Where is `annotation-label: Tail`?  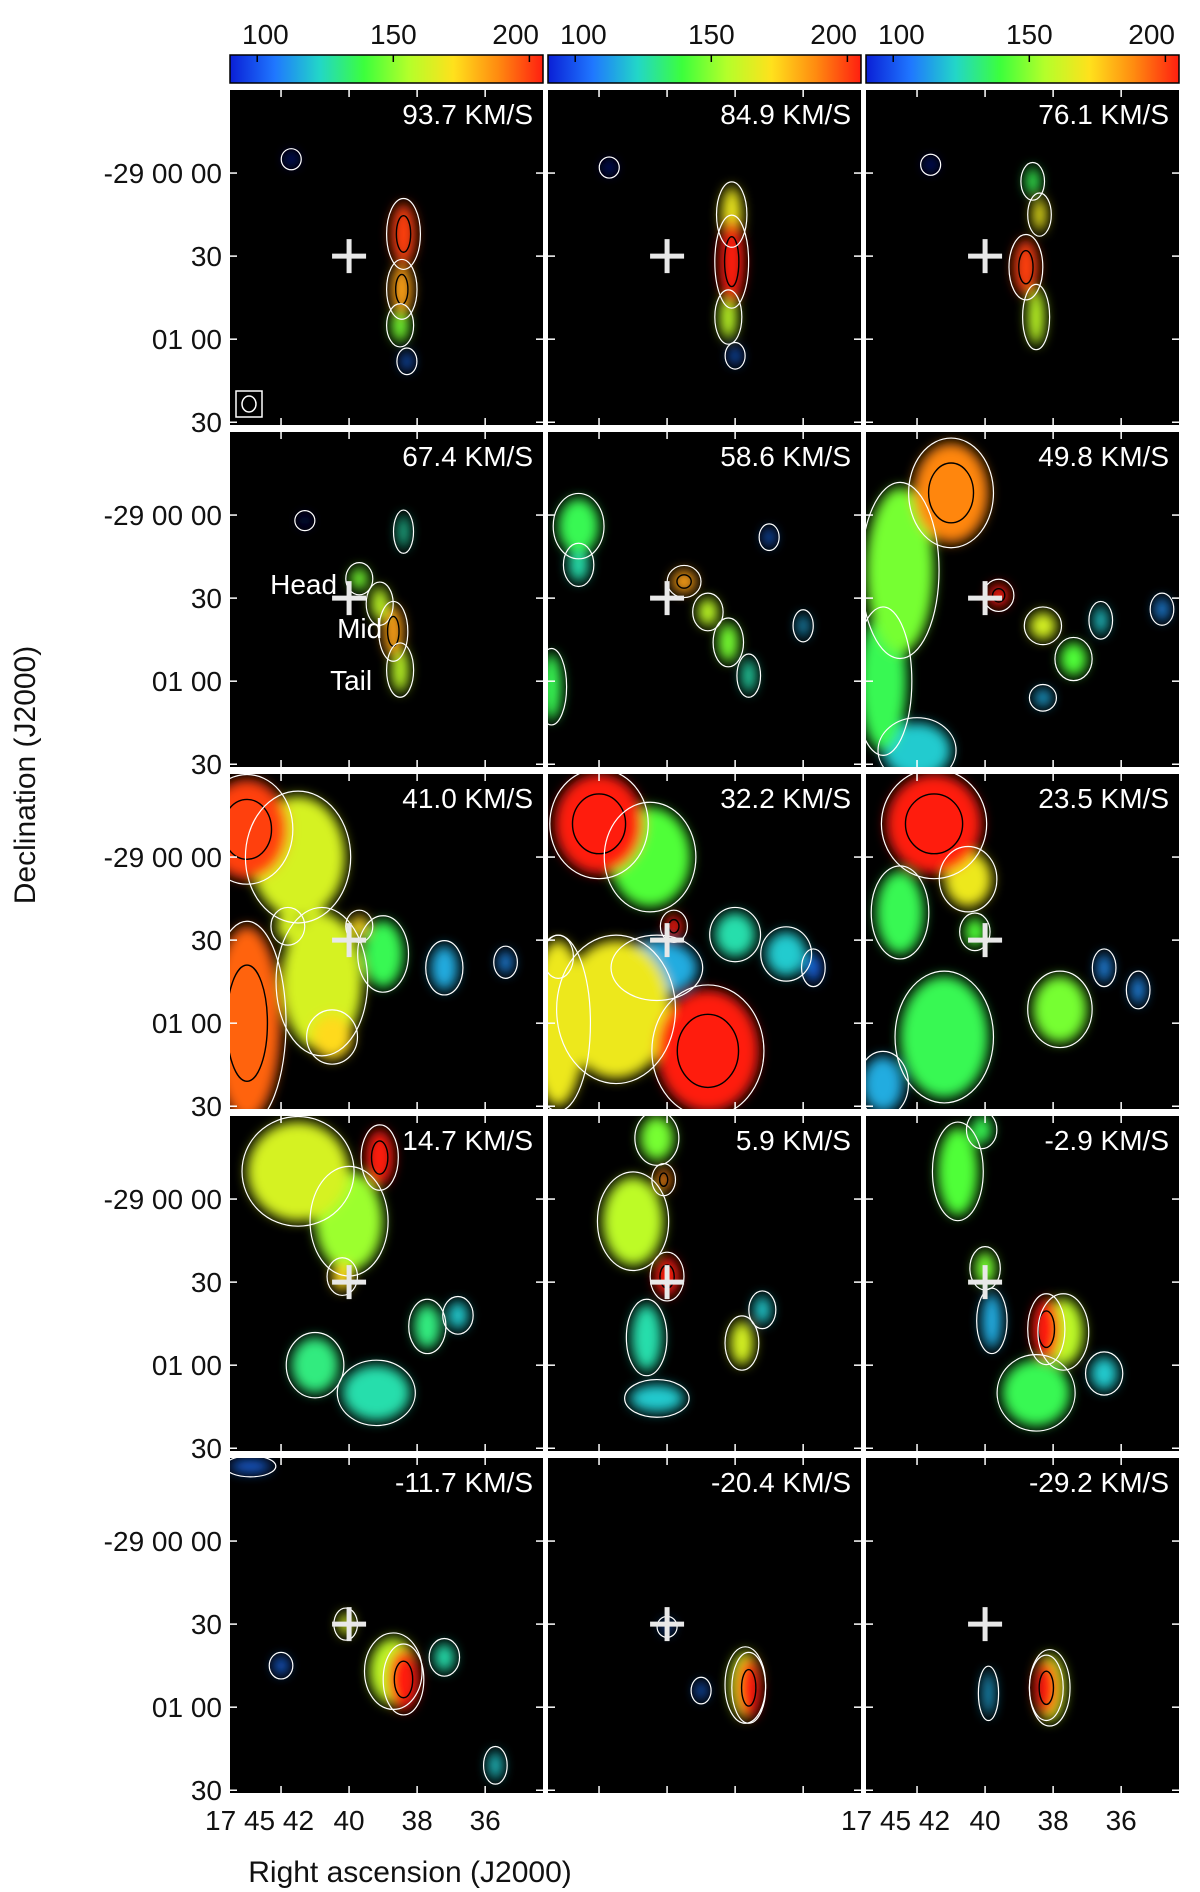 annotation-label: Tail is located at coordinates (351, 680).